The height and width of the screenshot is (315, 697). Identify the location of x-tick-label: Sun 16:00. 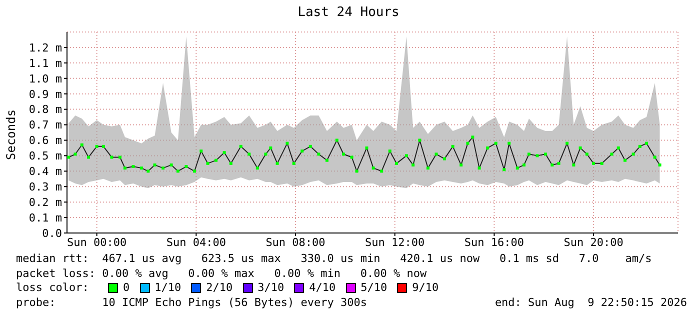
(494, 242).